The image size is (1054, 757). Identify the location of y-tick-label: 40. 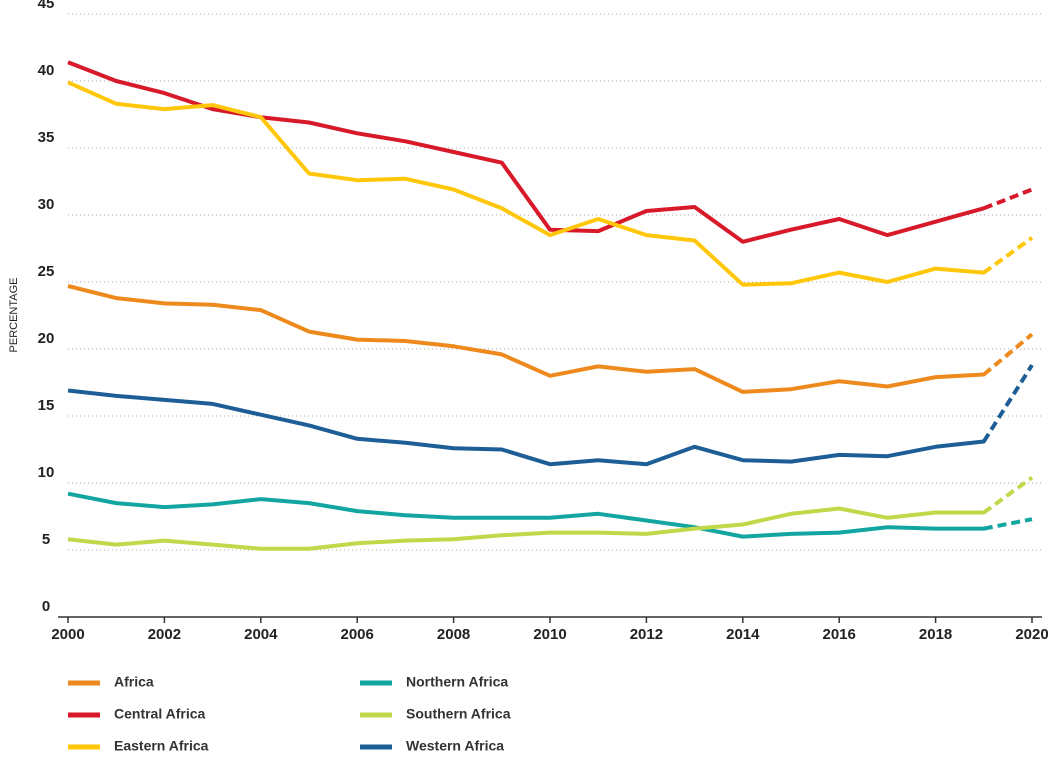
(46, 70).